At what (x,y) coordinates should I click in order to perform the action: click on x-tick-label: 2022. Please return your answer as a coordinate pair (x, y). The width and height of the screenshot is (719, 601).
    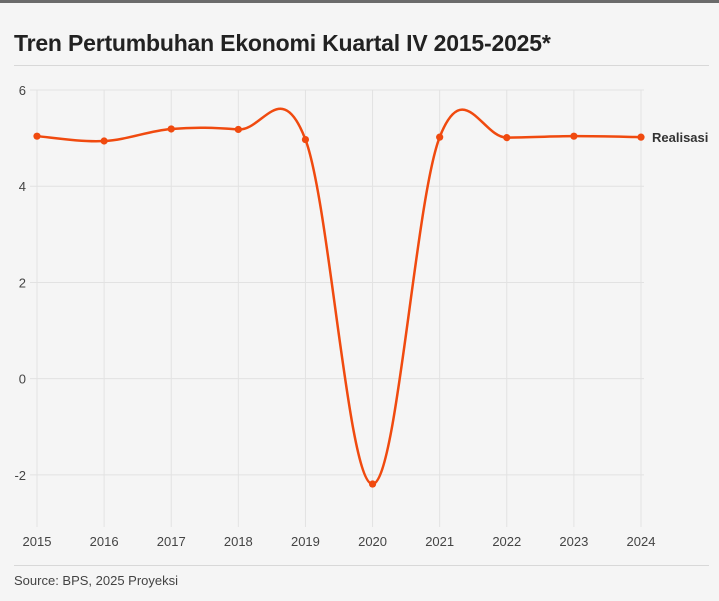
    Looking at the image, I should click on (506, 541).